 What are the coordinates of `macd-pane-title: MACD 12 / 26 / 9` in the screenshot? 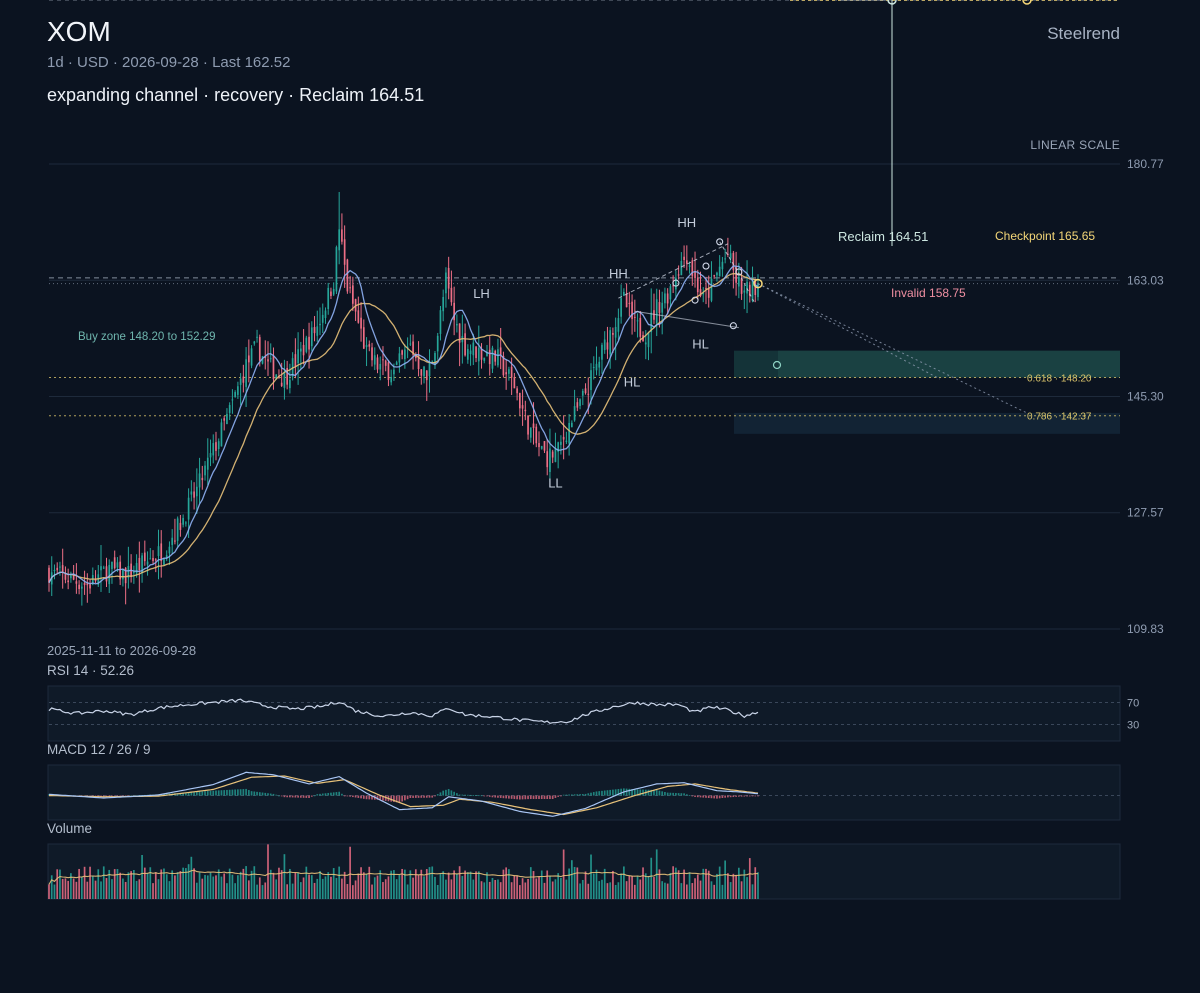 It's located at (99, 749).